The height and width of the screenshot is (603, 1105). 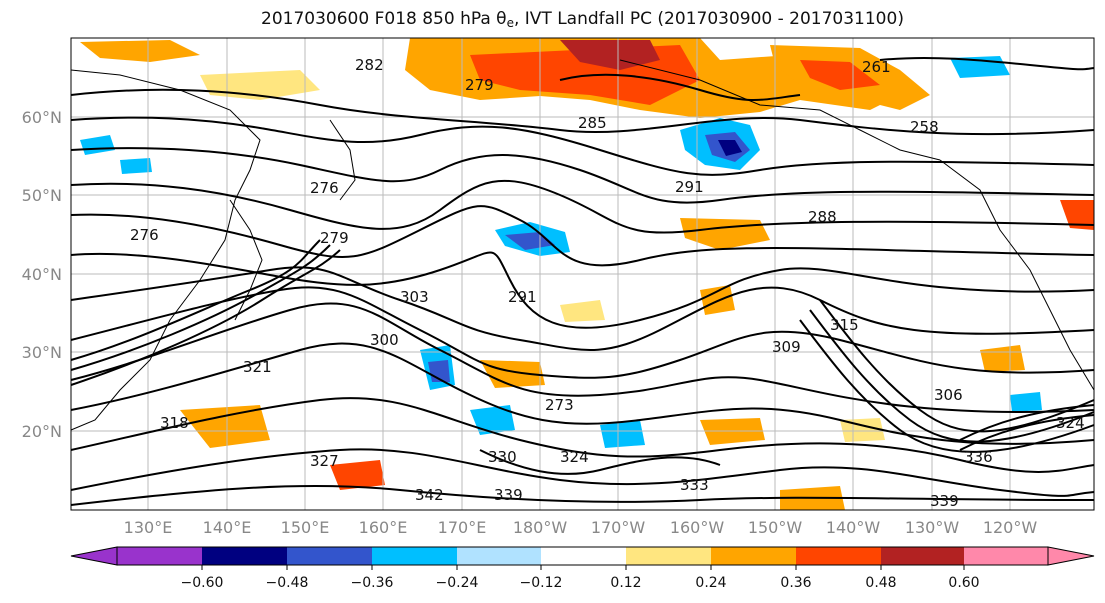 I want to click on contour-label: 321, so click(x=257, y=367).